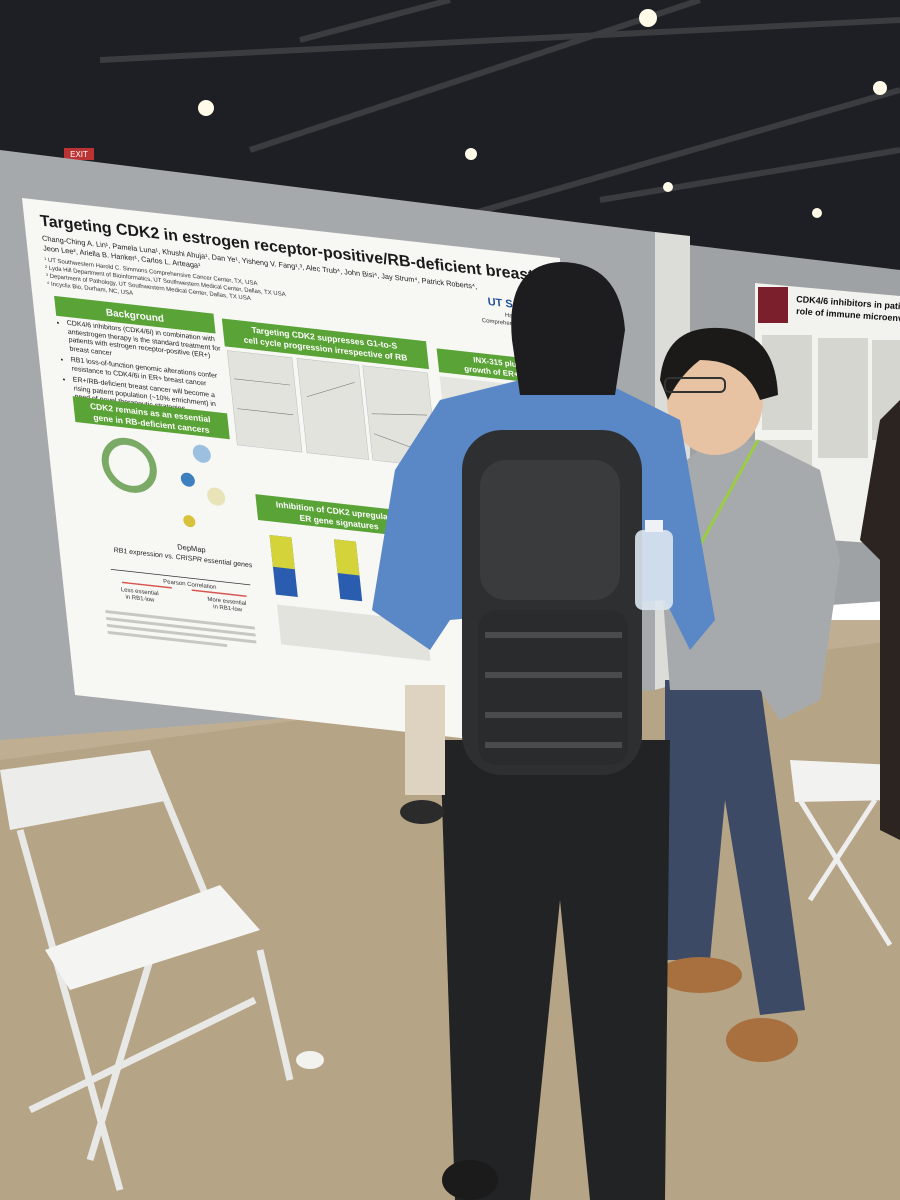 This screenshot has height=1200, width=900. What do you see at coordinates (845, 872) in the screenshot?
I see `chair` at bounding box center [845, 872].